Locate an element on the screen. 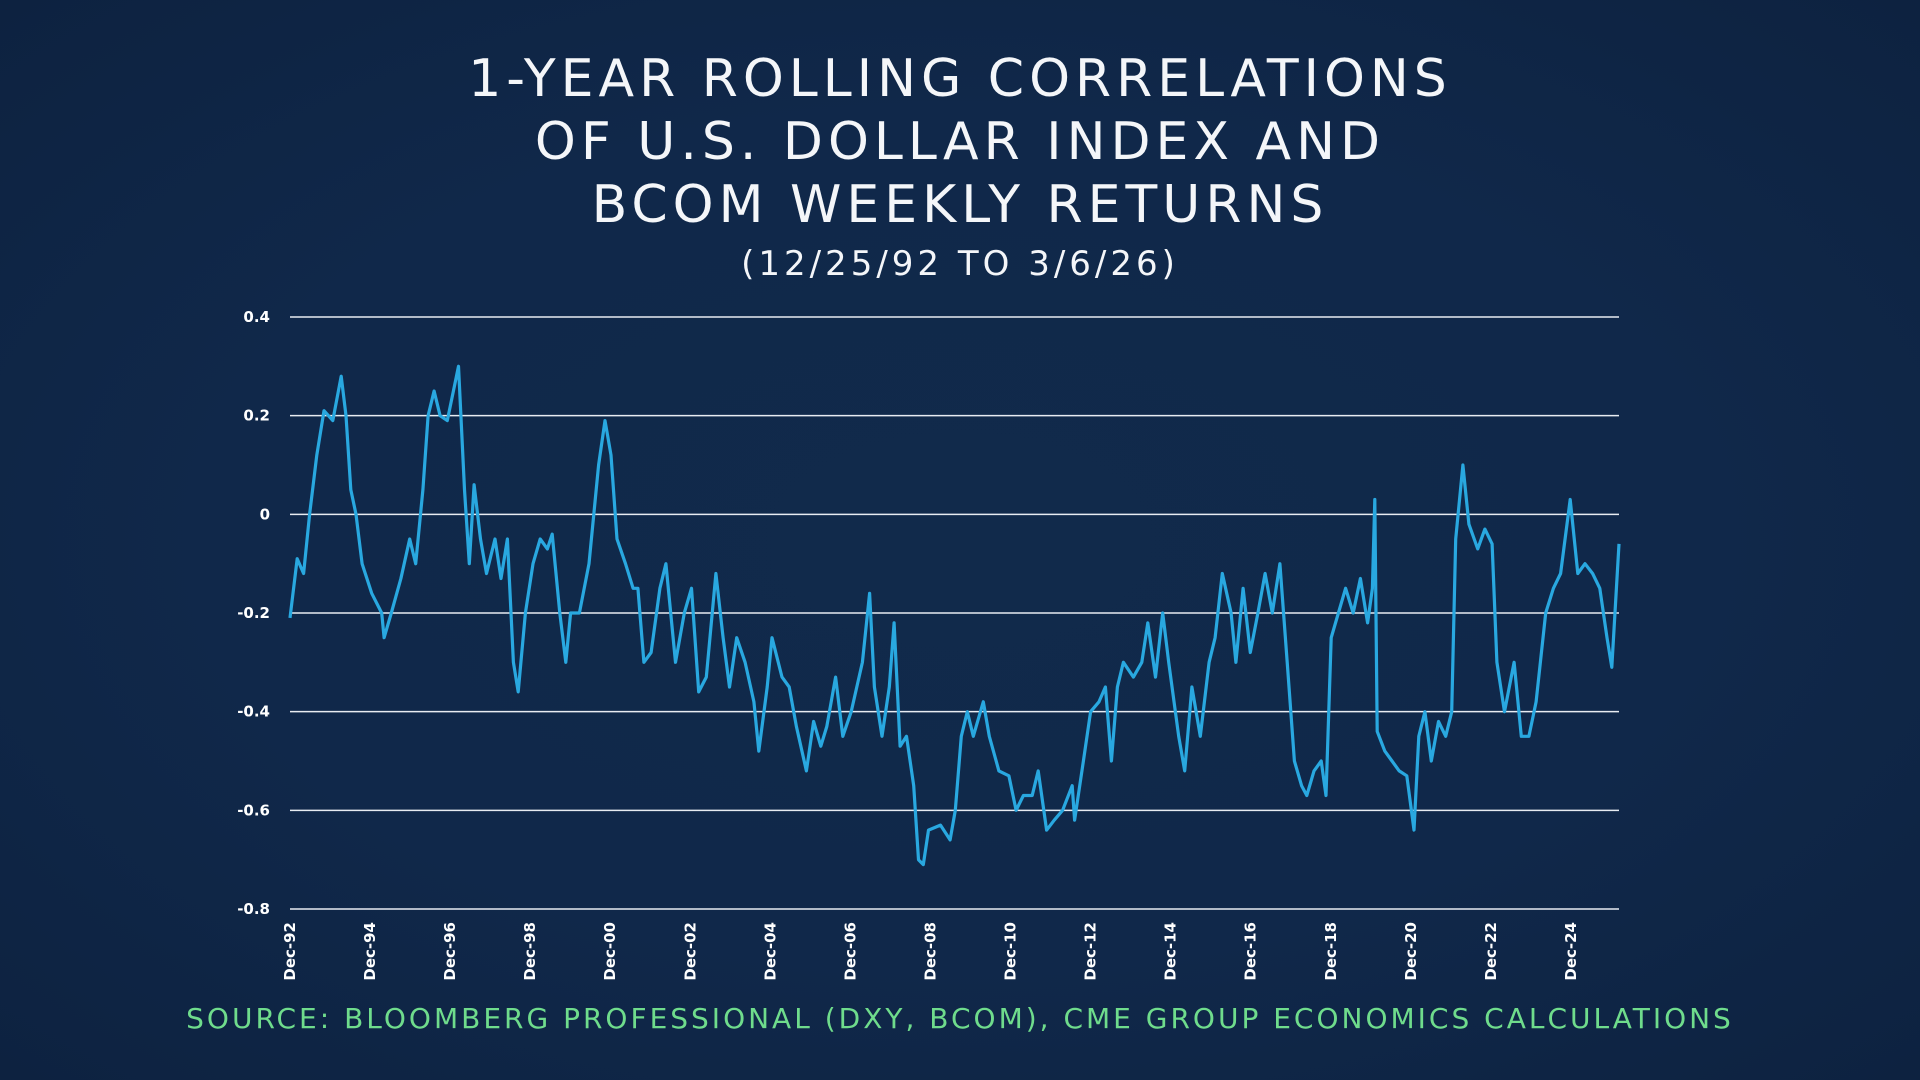 The width and height of the screenshot is (1920, 1080). x-tick-label: Dec-04 is located at coordinates (770, 951).